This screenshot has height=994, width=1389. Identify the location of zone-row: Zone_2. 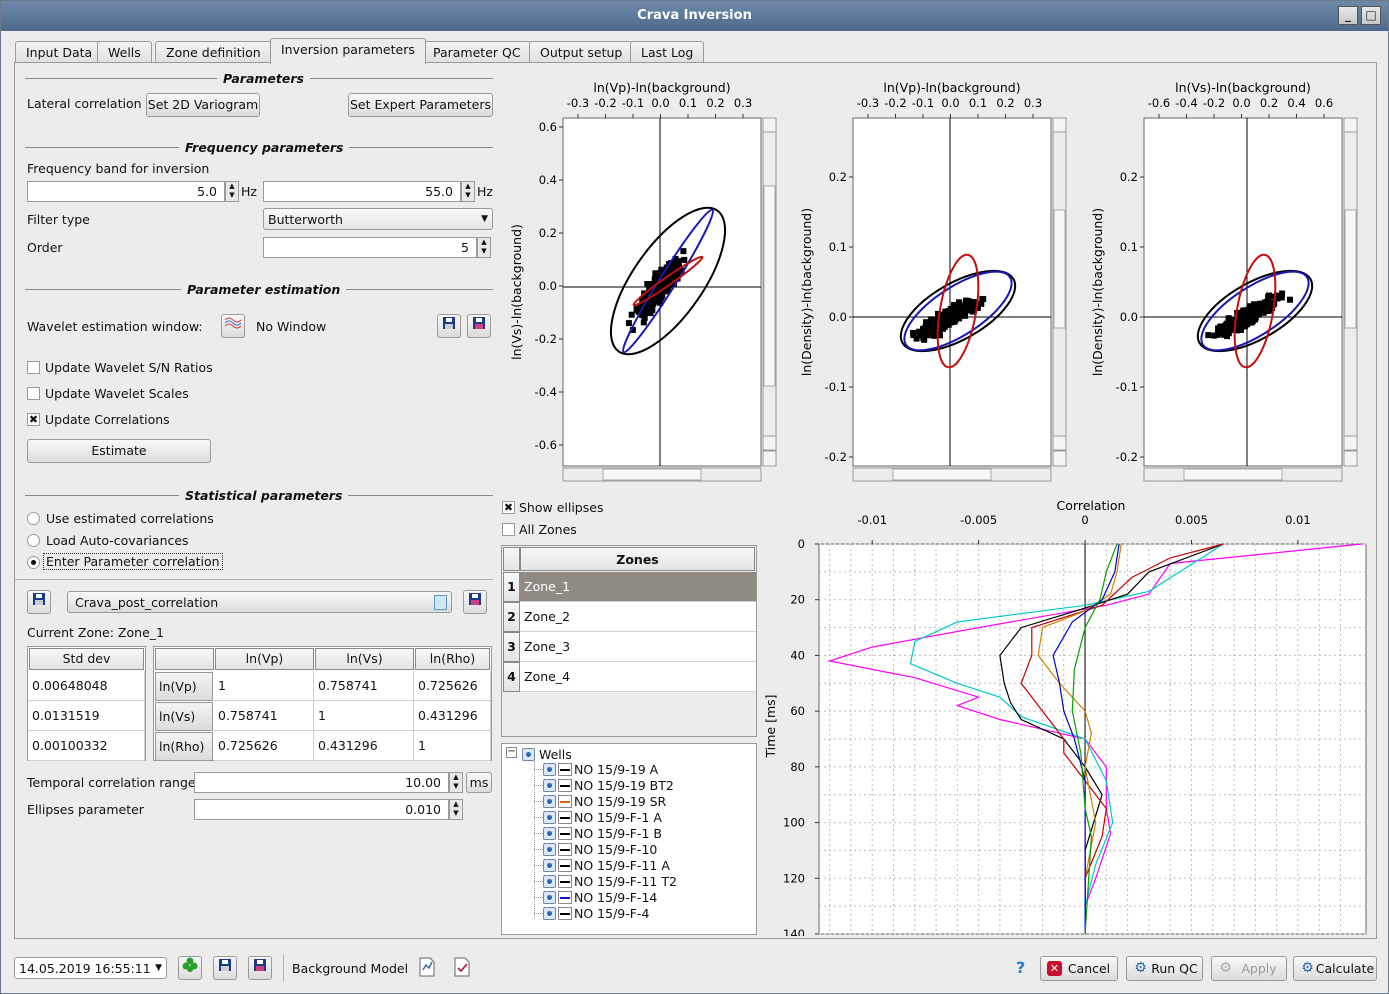
(638, 617).